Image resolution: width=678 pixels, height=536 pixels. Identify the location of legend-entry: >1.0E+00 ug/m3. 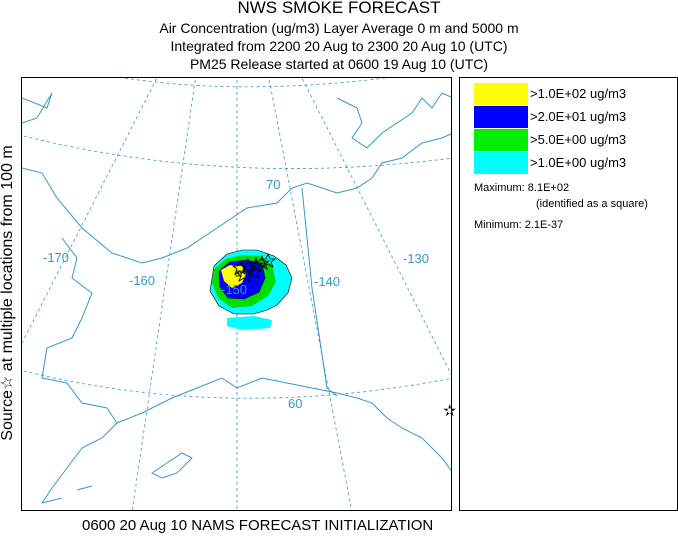
(574, 163).